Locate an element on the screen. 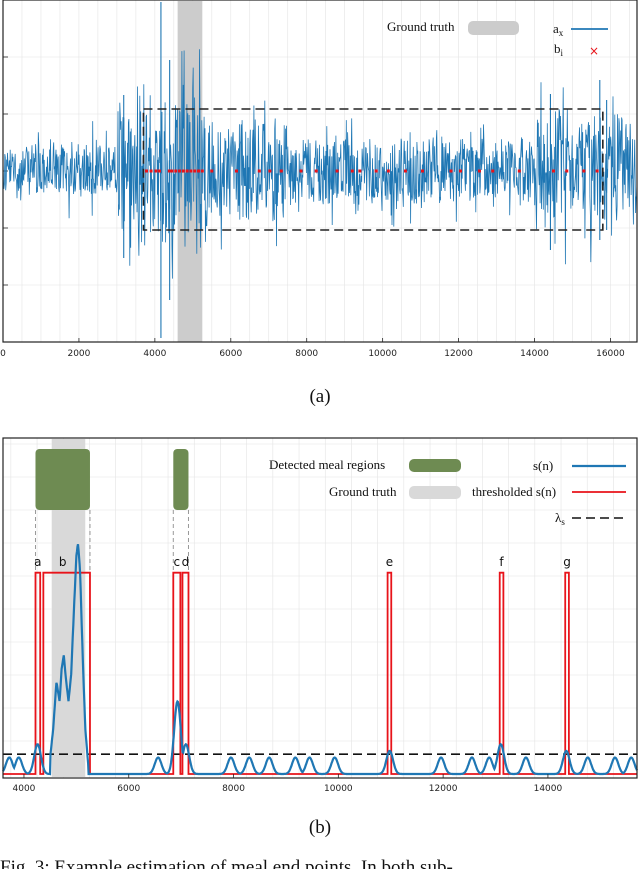  panel-a-dashed-box is located at coordinates (373, 169).